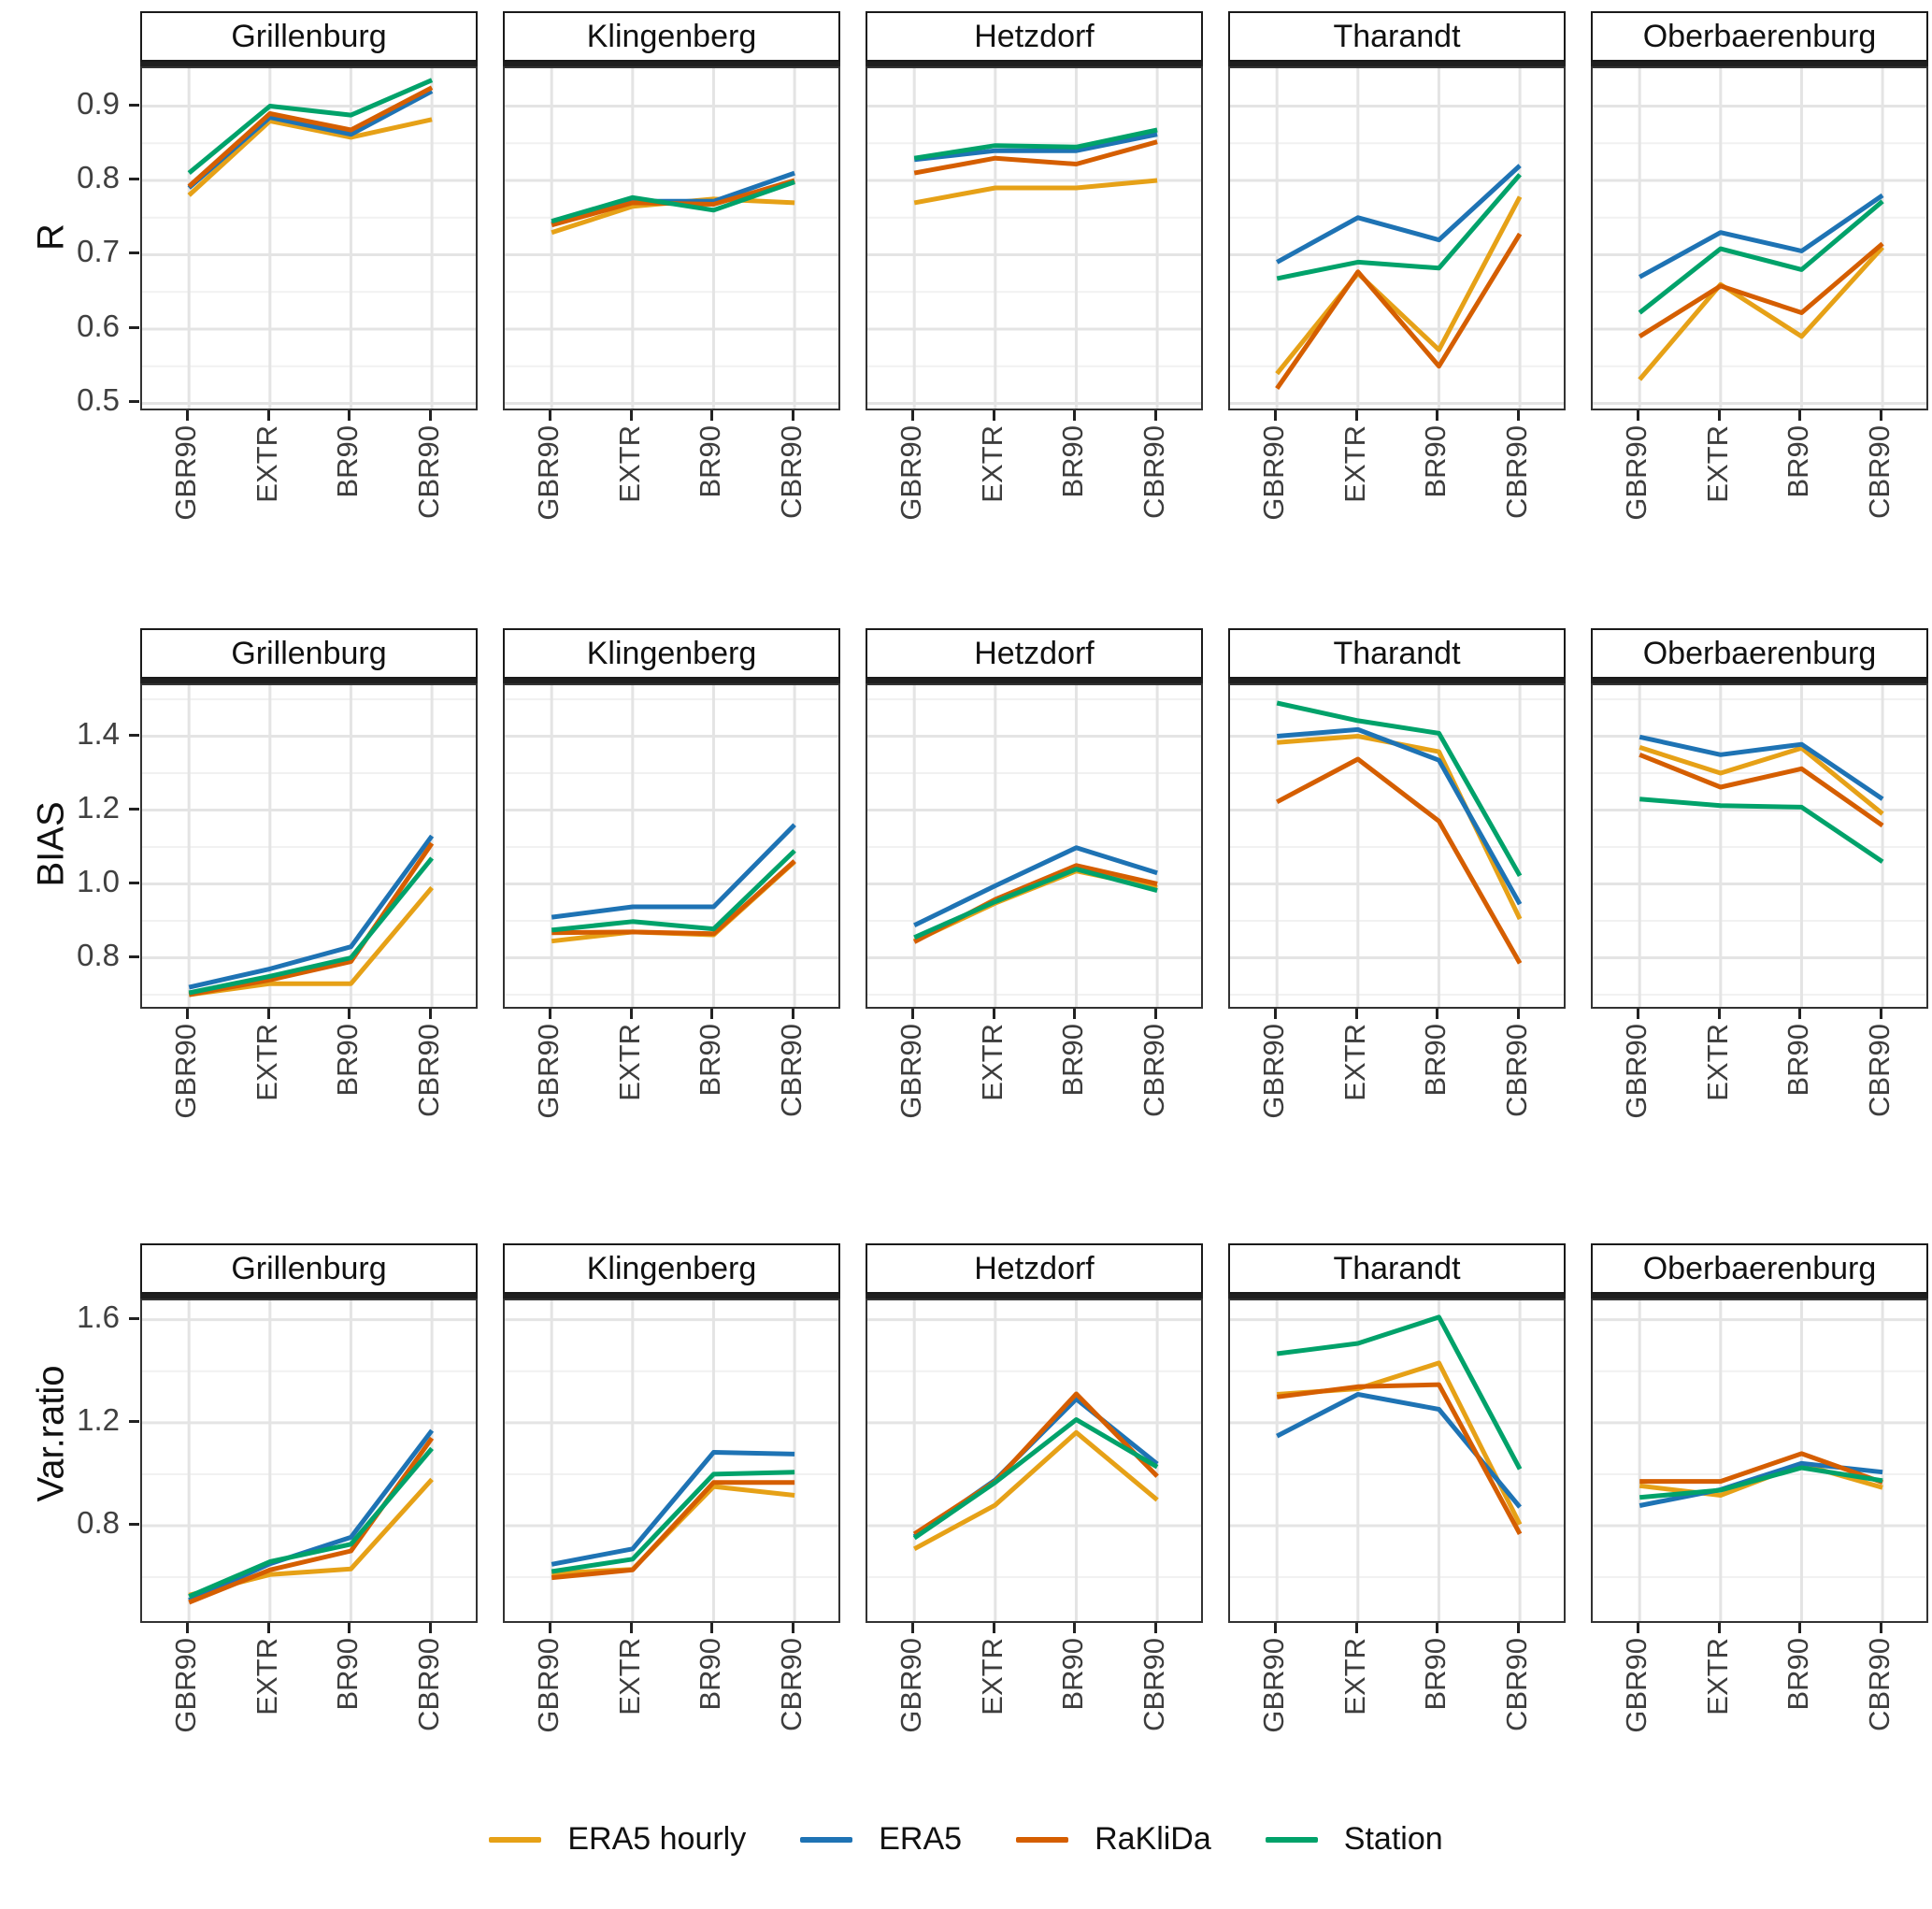 The height and width of the screenshot is (1909, 1932). I want to click on facet-panel-tharandt: Tharandt GBR90 EXTR BR90 CBR90, so click(1397, 1488).